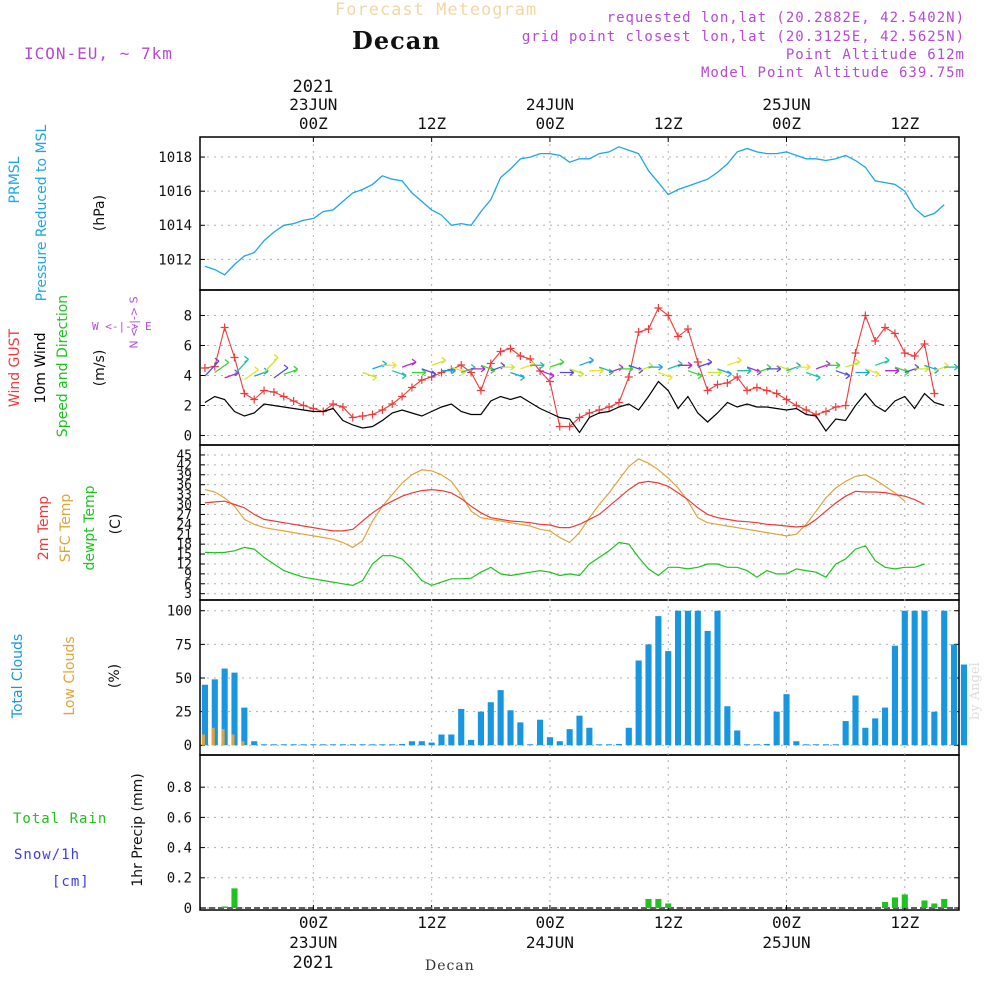 Image resolution: width=1000 pixels, height=1000 pixels. Describe the element at coordinates (188, 346) in the screenshot. I see `panel1-ylabel-3: 6` at that location.